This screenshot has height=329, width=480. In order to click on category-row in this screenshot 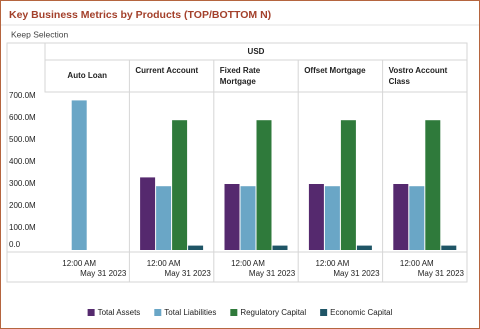, I will do `click(256, 76)`.